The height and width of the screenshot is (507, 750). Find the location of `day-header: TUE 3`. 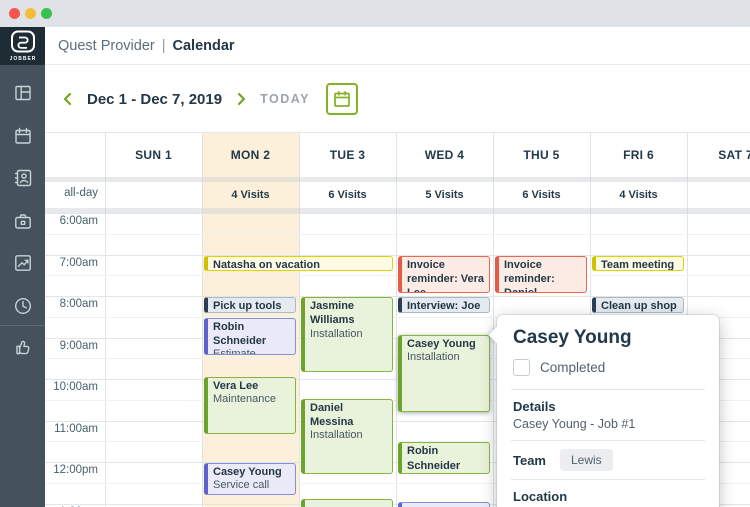

day-header: TUE 3 is located at coordinates (347, 155).